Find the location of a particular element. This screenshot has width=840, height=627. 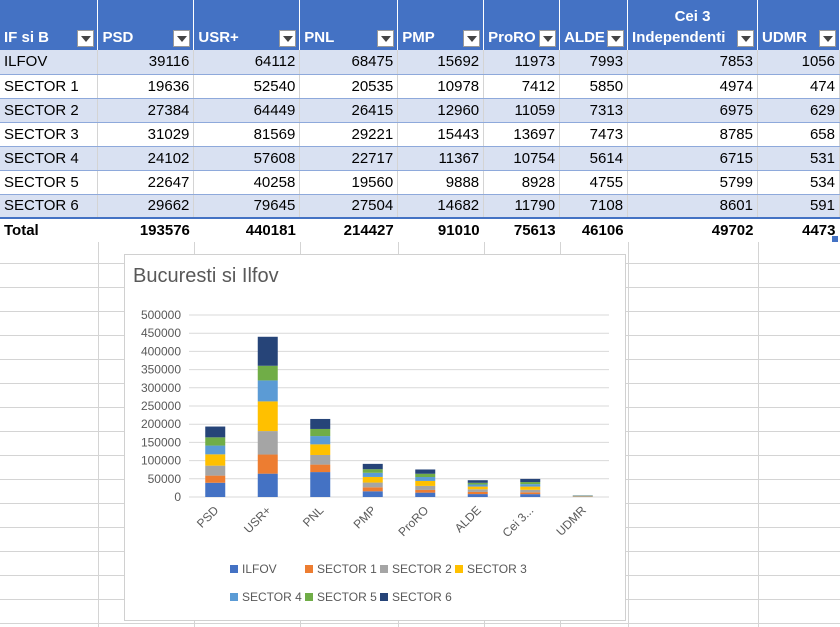

table-cell: 64112 is located at coordinates (247, 62).